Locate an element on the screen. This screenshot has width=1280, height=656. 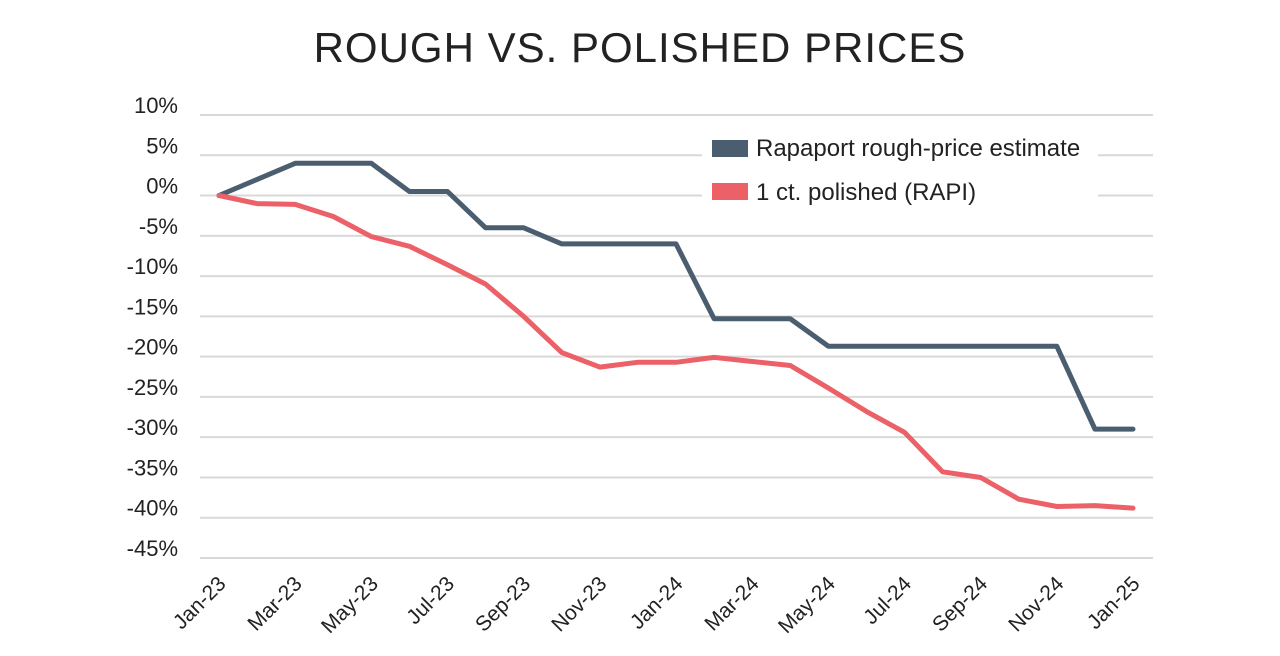
y-tick-label: -20% is located at coordinates (152, 347).